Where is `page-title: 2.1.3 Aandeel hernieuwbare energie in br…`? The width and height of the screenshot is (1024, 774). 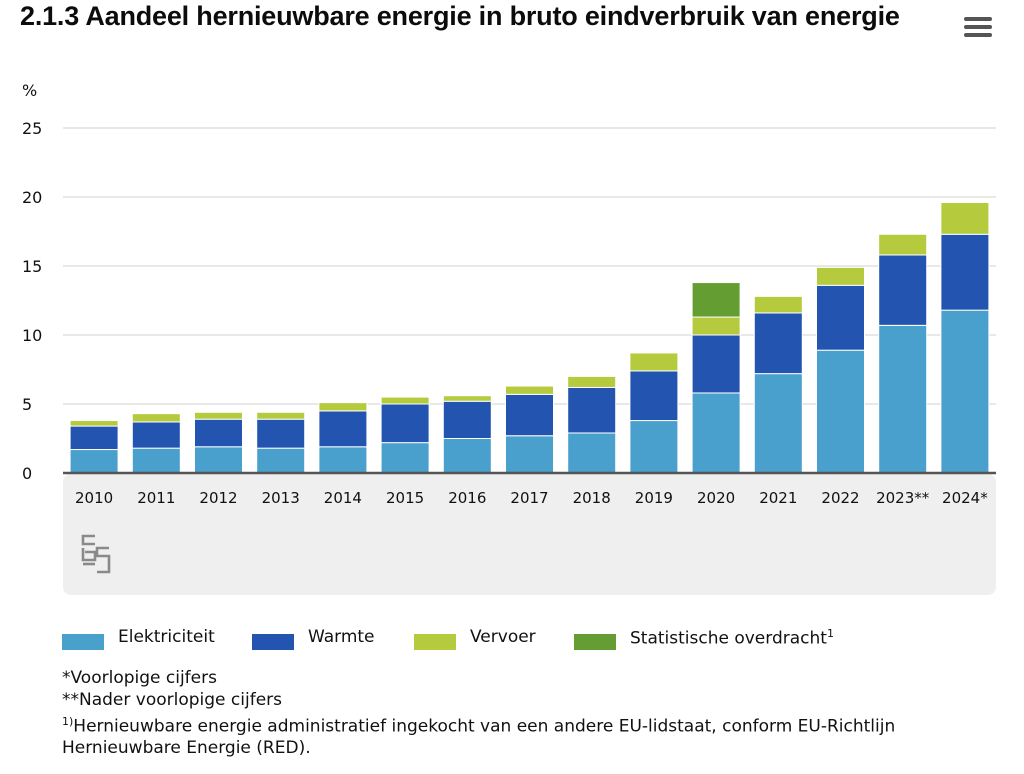 page-title: 2.1.3 Aandeel hernieuwbare energie in br… is located at coordinates (460, 16).